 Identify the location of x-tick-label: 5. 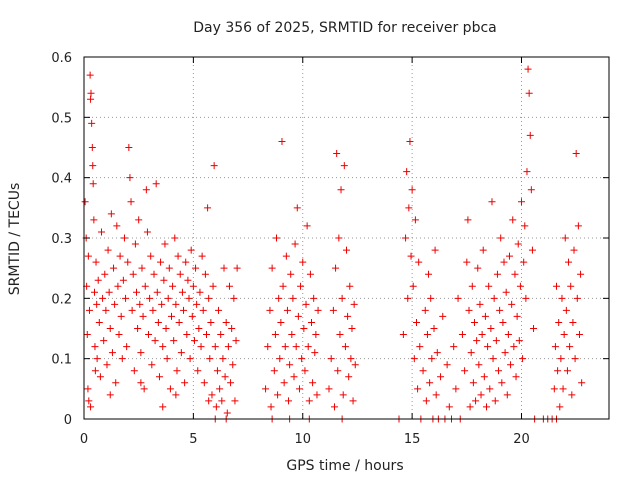
(193, 439).